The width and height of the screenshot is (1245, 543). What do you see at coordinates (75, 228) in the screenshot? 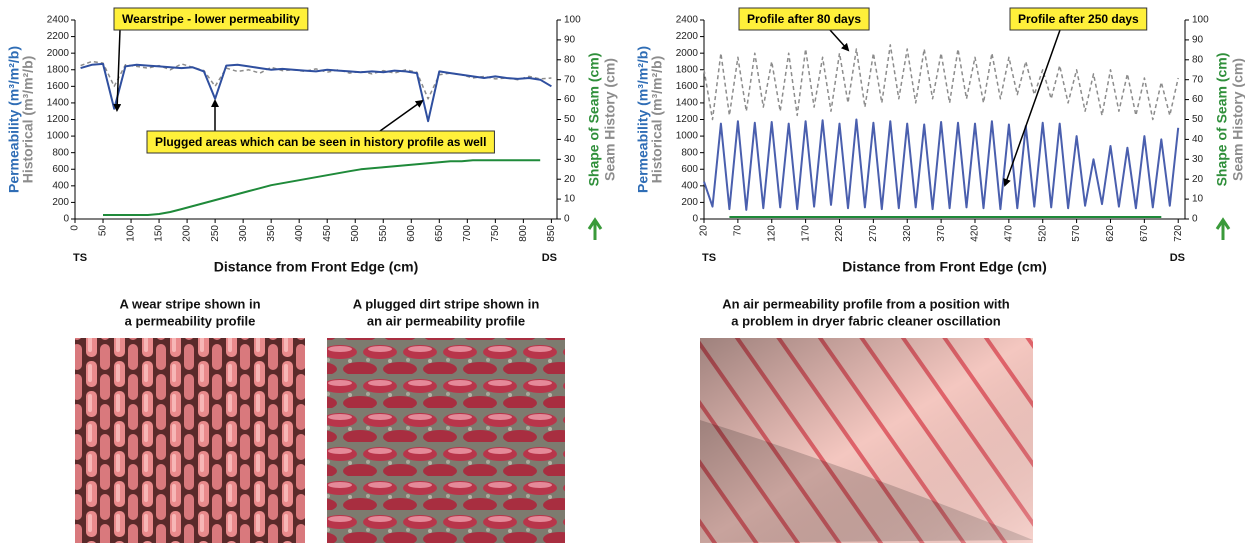
I see `x-tick-label: 0` at bounding box center [75, 228].